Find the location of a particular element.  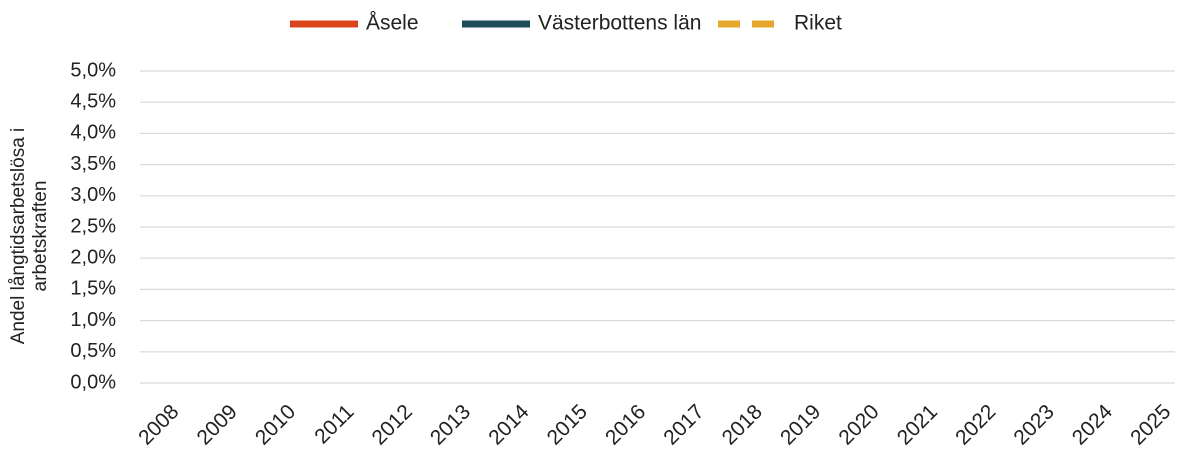

x-tick-label: 2017 is located at coordinates (683, 424).